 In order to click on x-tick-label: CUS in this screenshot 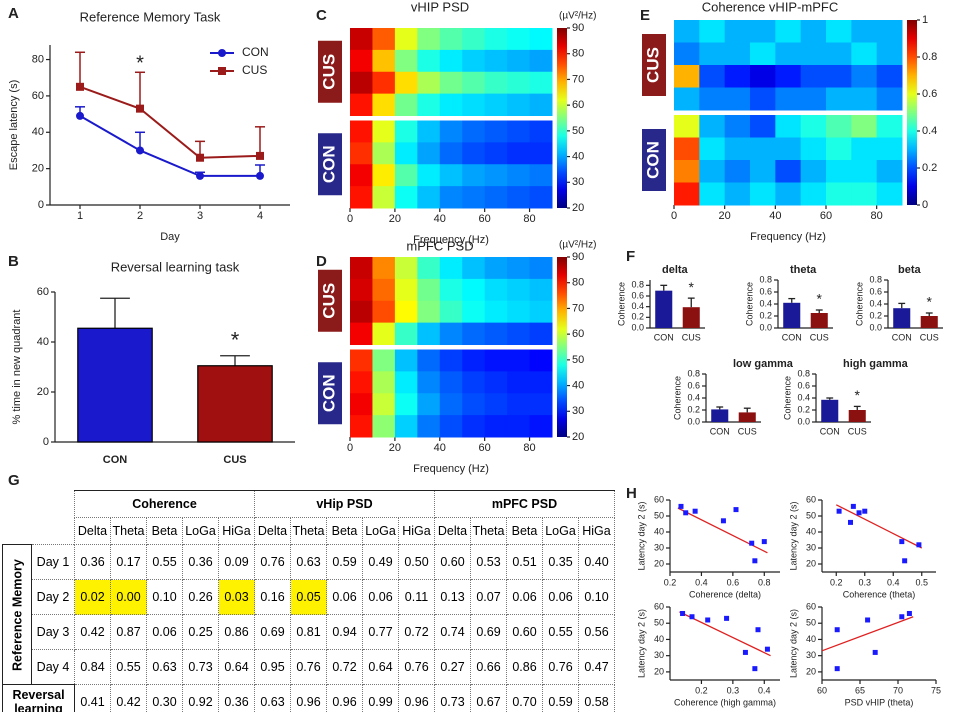, I will do `click(857, 431)`.